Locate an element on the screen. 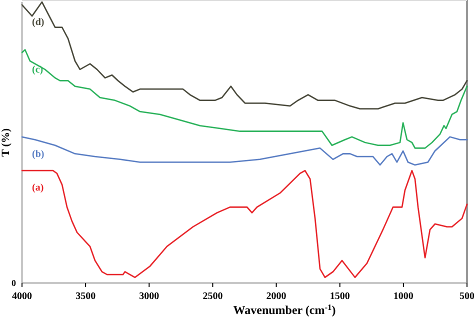 This screenshot has height=318, width=474. x-tick-label: 1000 is located at coordinates (403, 296).